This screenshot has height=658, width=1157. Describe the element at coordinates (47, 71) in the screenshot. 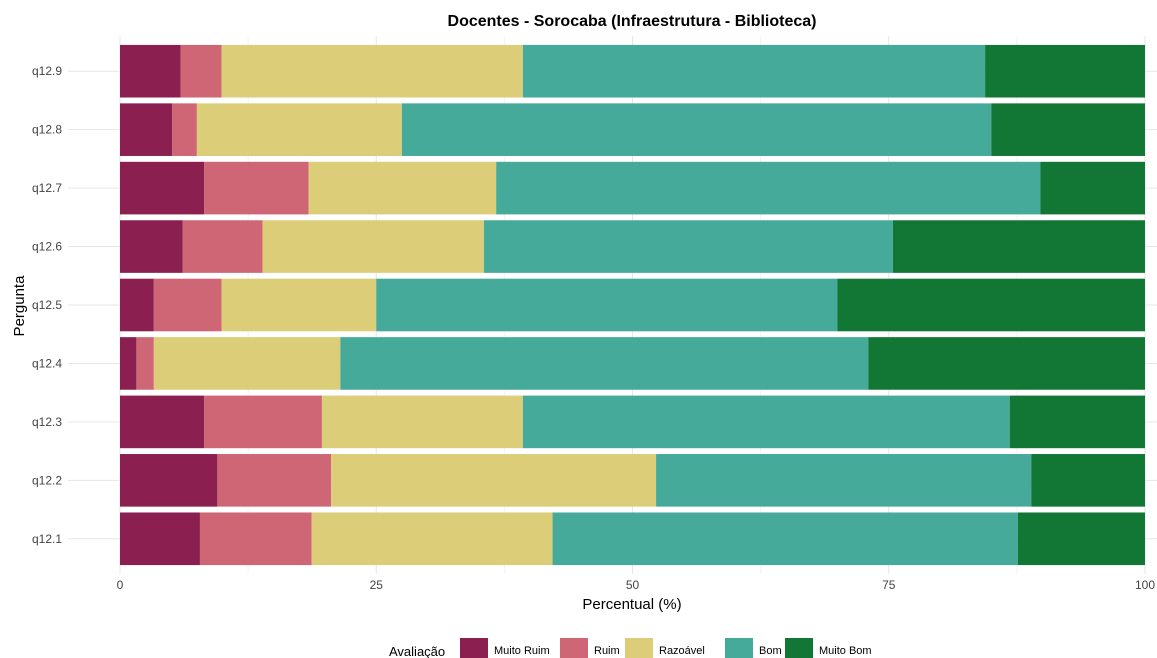

I see `y-tick-label: q12.9` at that location.